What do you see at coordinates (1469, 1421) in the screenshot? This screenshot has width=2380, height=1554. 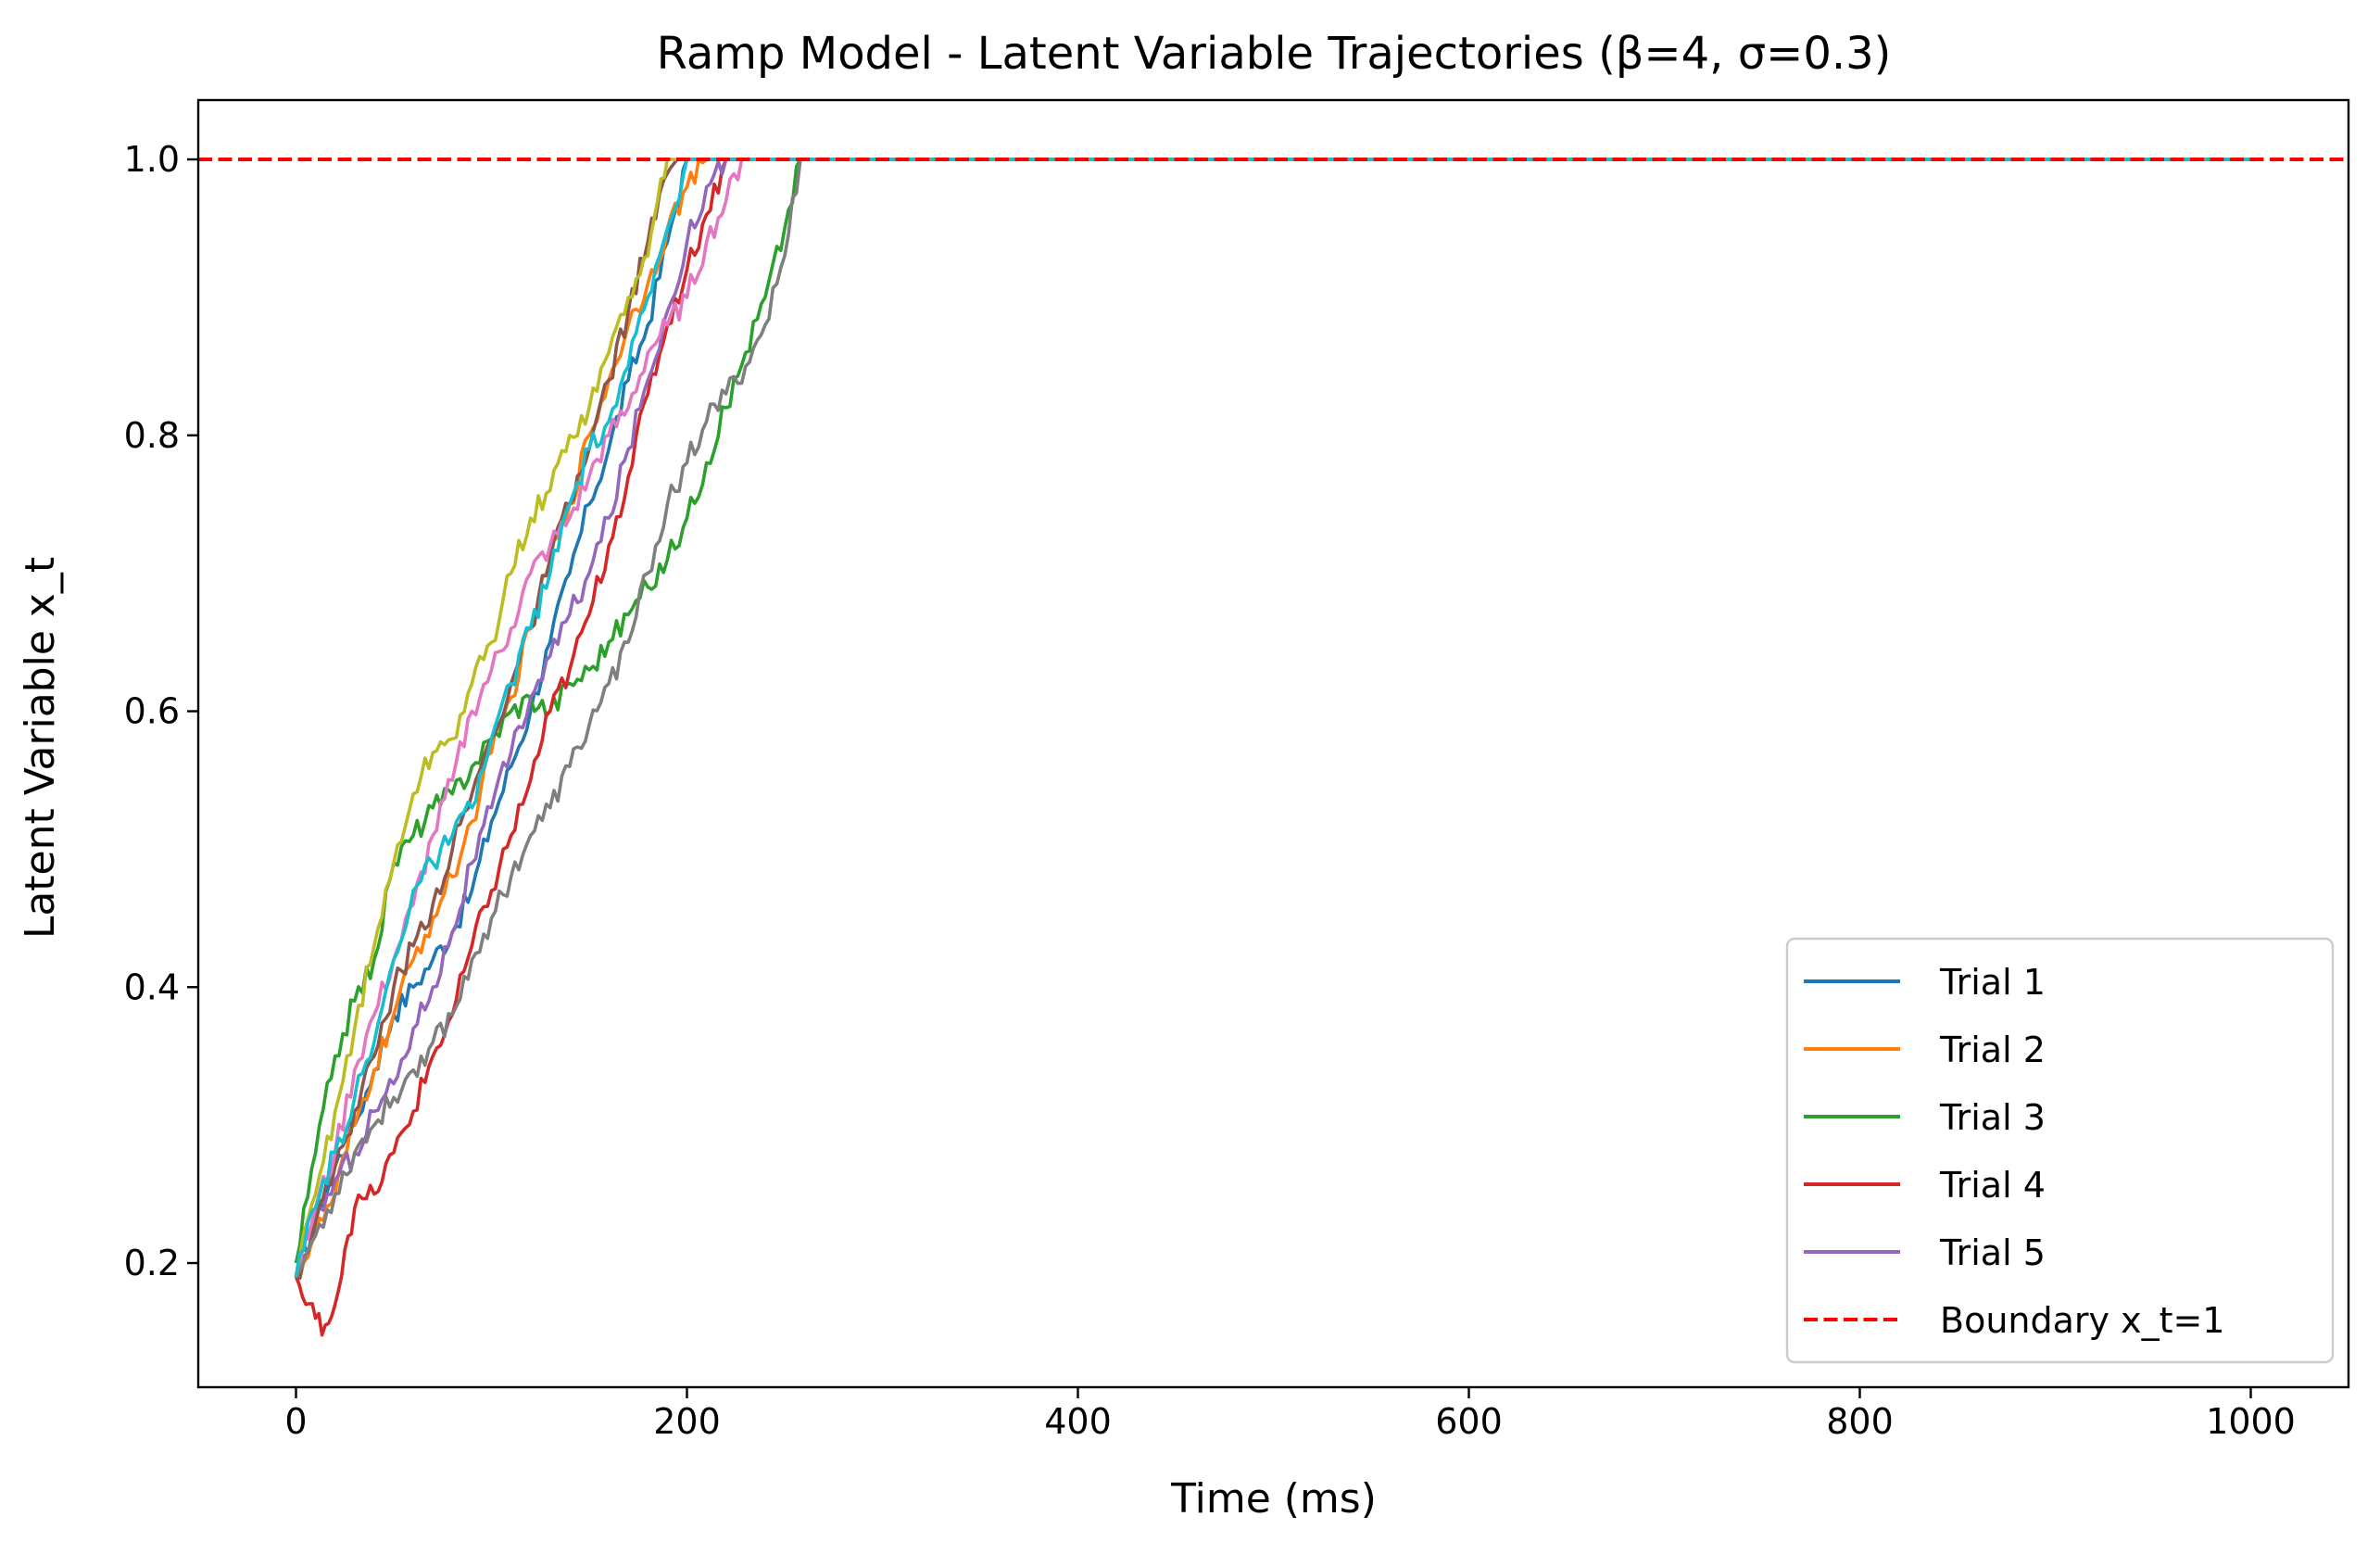 I see `x-tick-label: 600` at bounding box center [1469, 1421].